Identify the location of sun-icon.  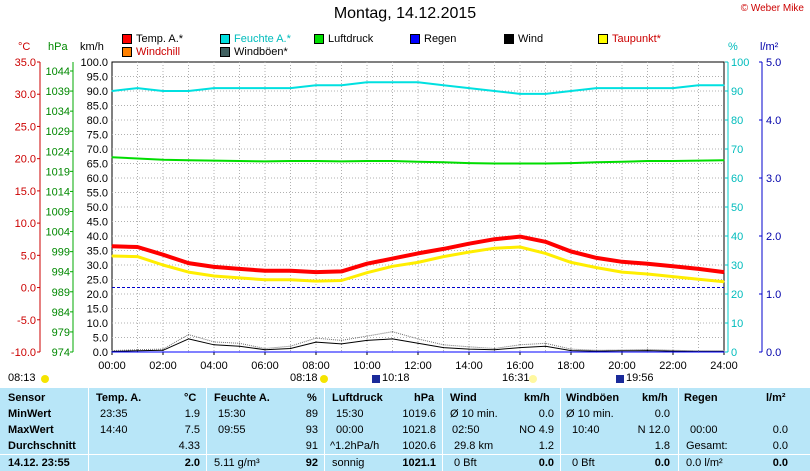
(45, 379).